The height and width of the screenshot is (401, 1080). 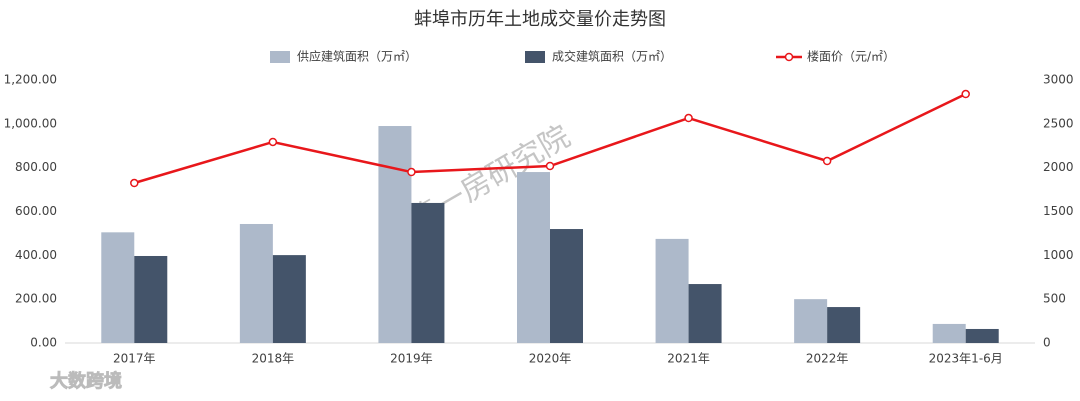 What do you see at coordinates (1054, 299) in the screenshot?
I see `y2-tick-label: 500` at bounding box center [1054, 299].